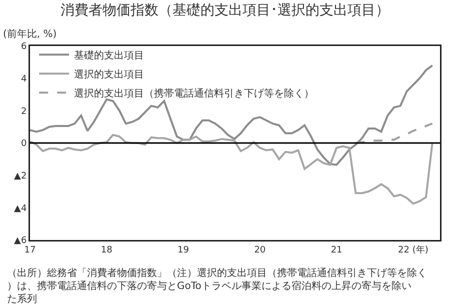 Image resolution: width=450 pixels, height=304 pixels. What do you see at coordinates (23, 144) in the screenshot?
I see `y-tick-label: 0` at bounding box center [23, 144].